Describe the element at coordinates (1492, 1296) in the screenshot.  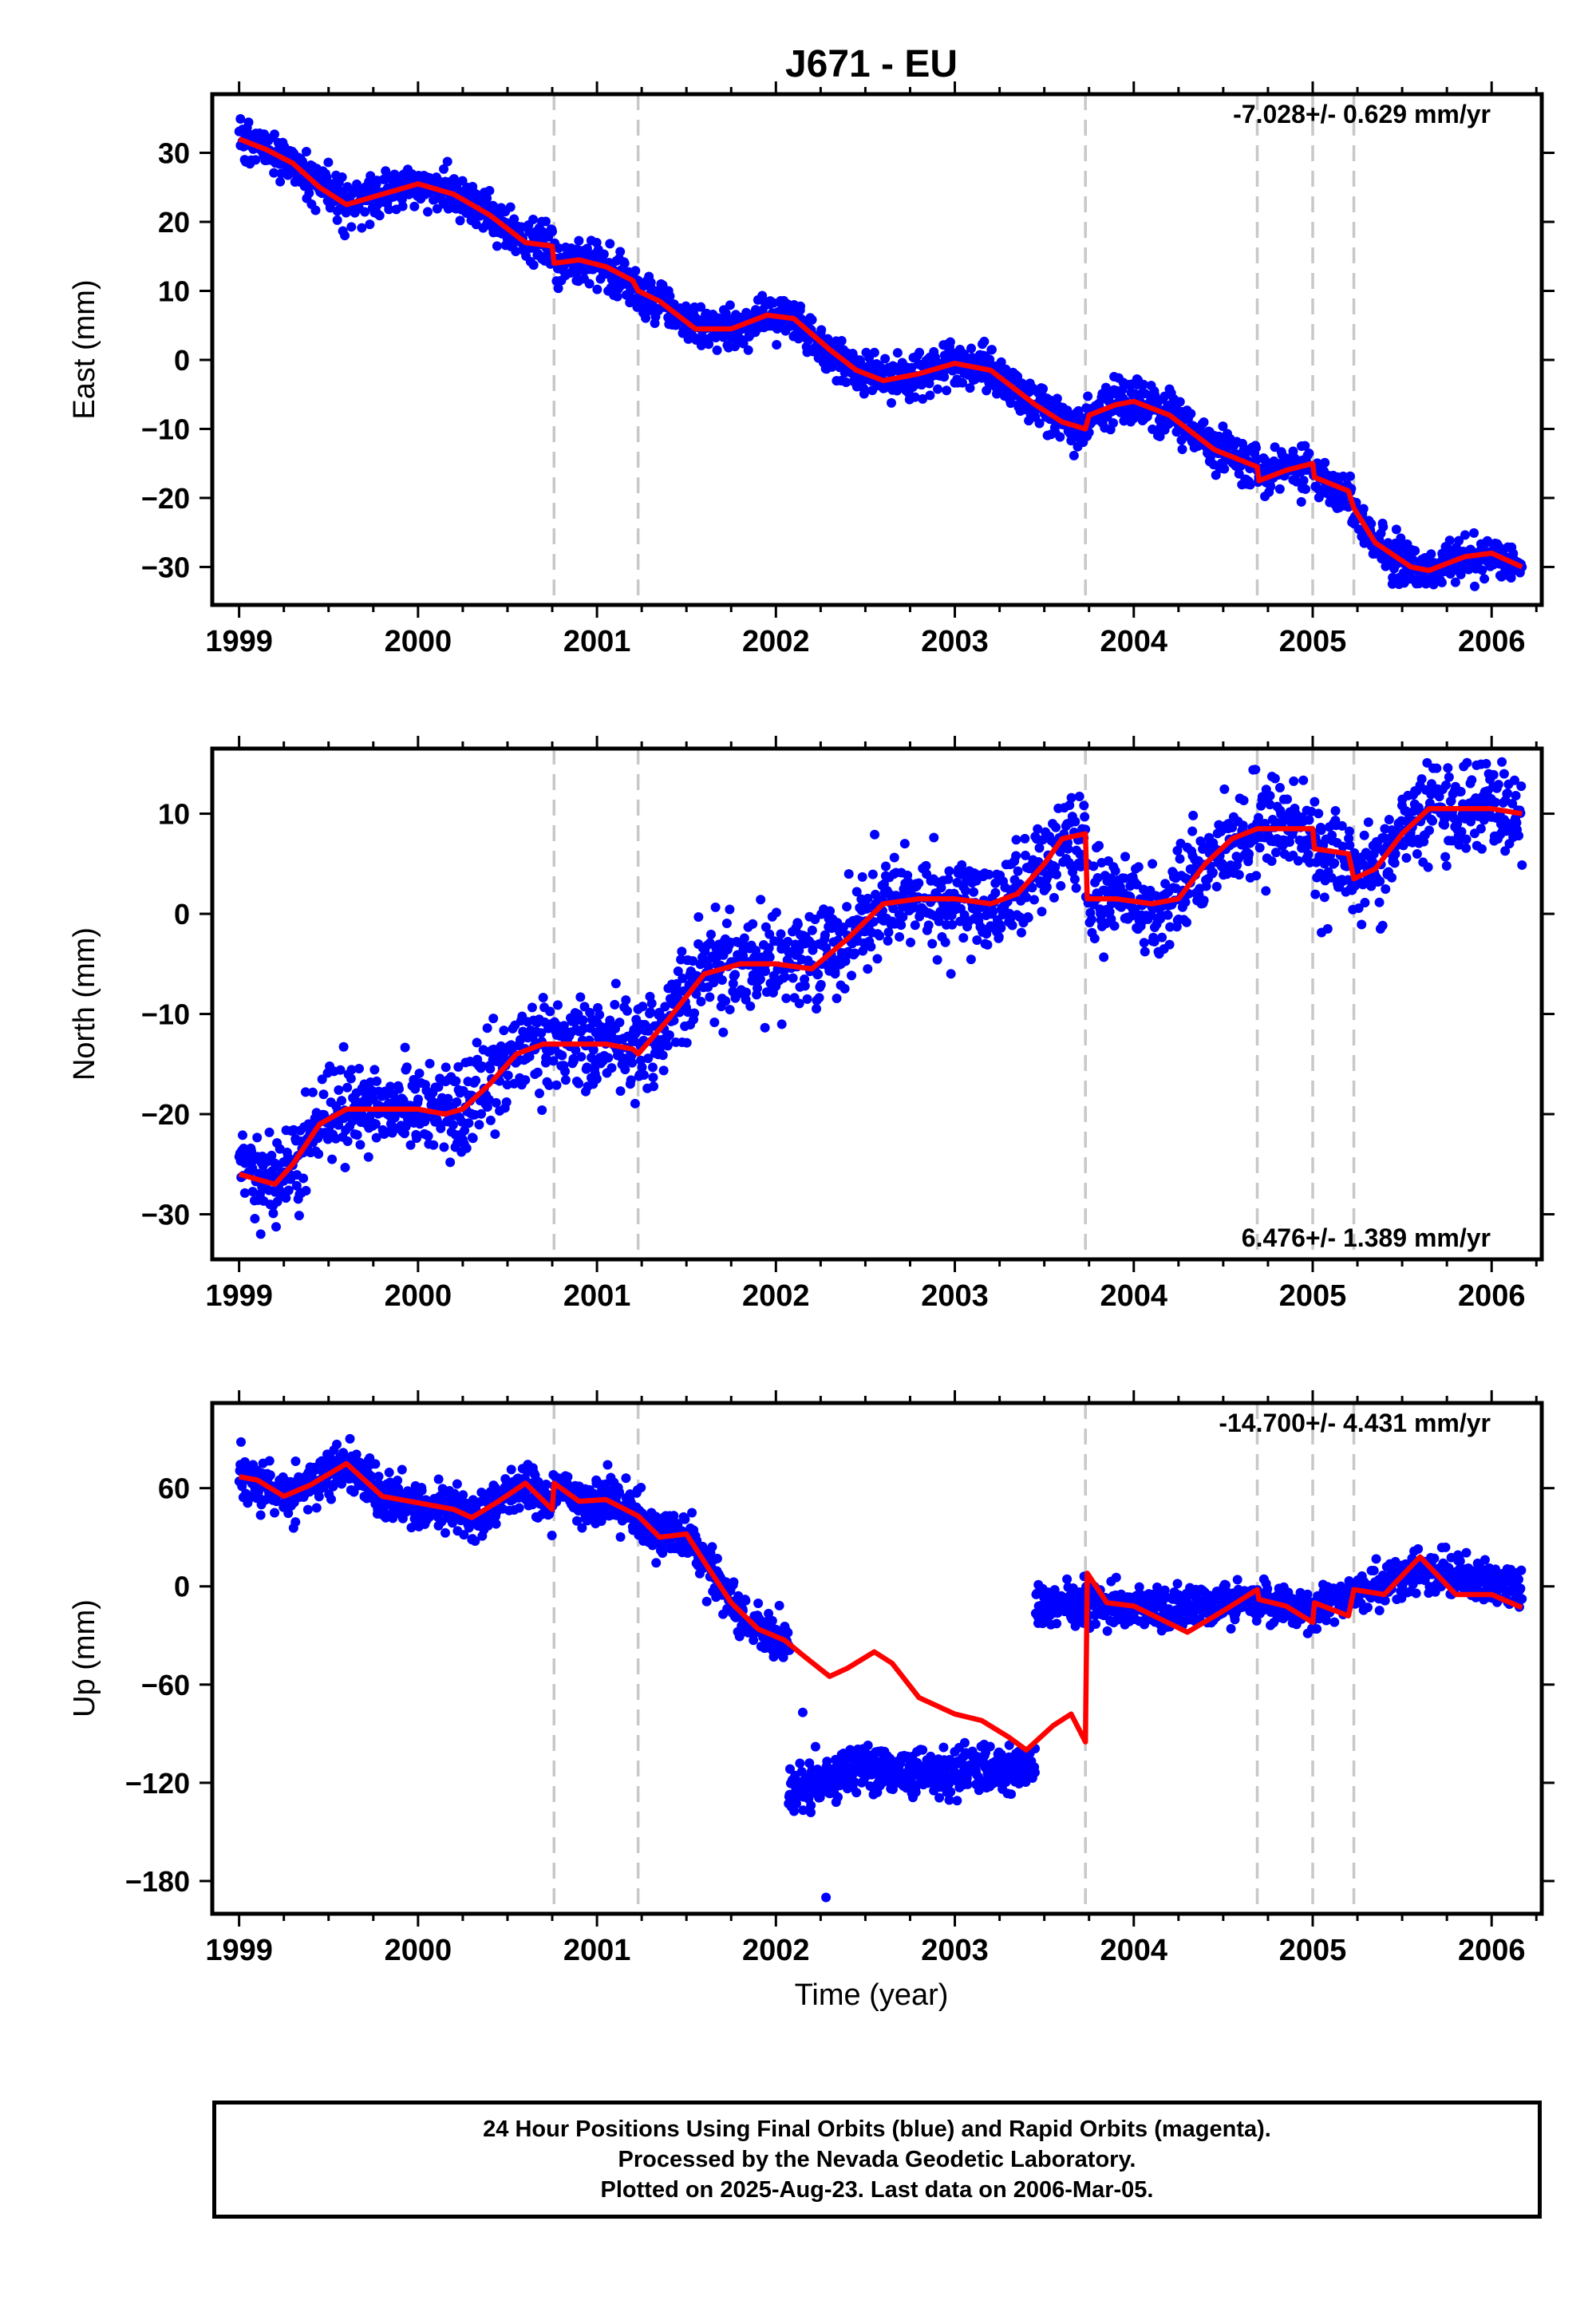
I see `x-tick-label: 2006` at that location.